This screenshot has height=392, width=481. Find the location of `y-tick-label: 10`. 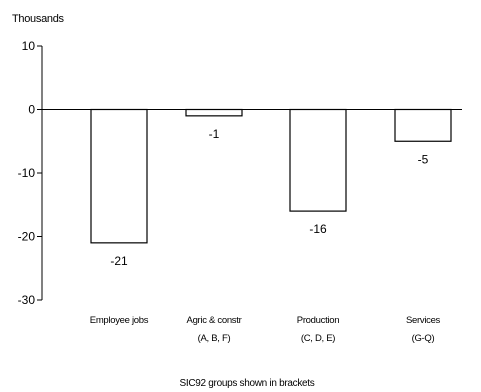

y-tick-label: 10 is located at coordinates (29, 46).